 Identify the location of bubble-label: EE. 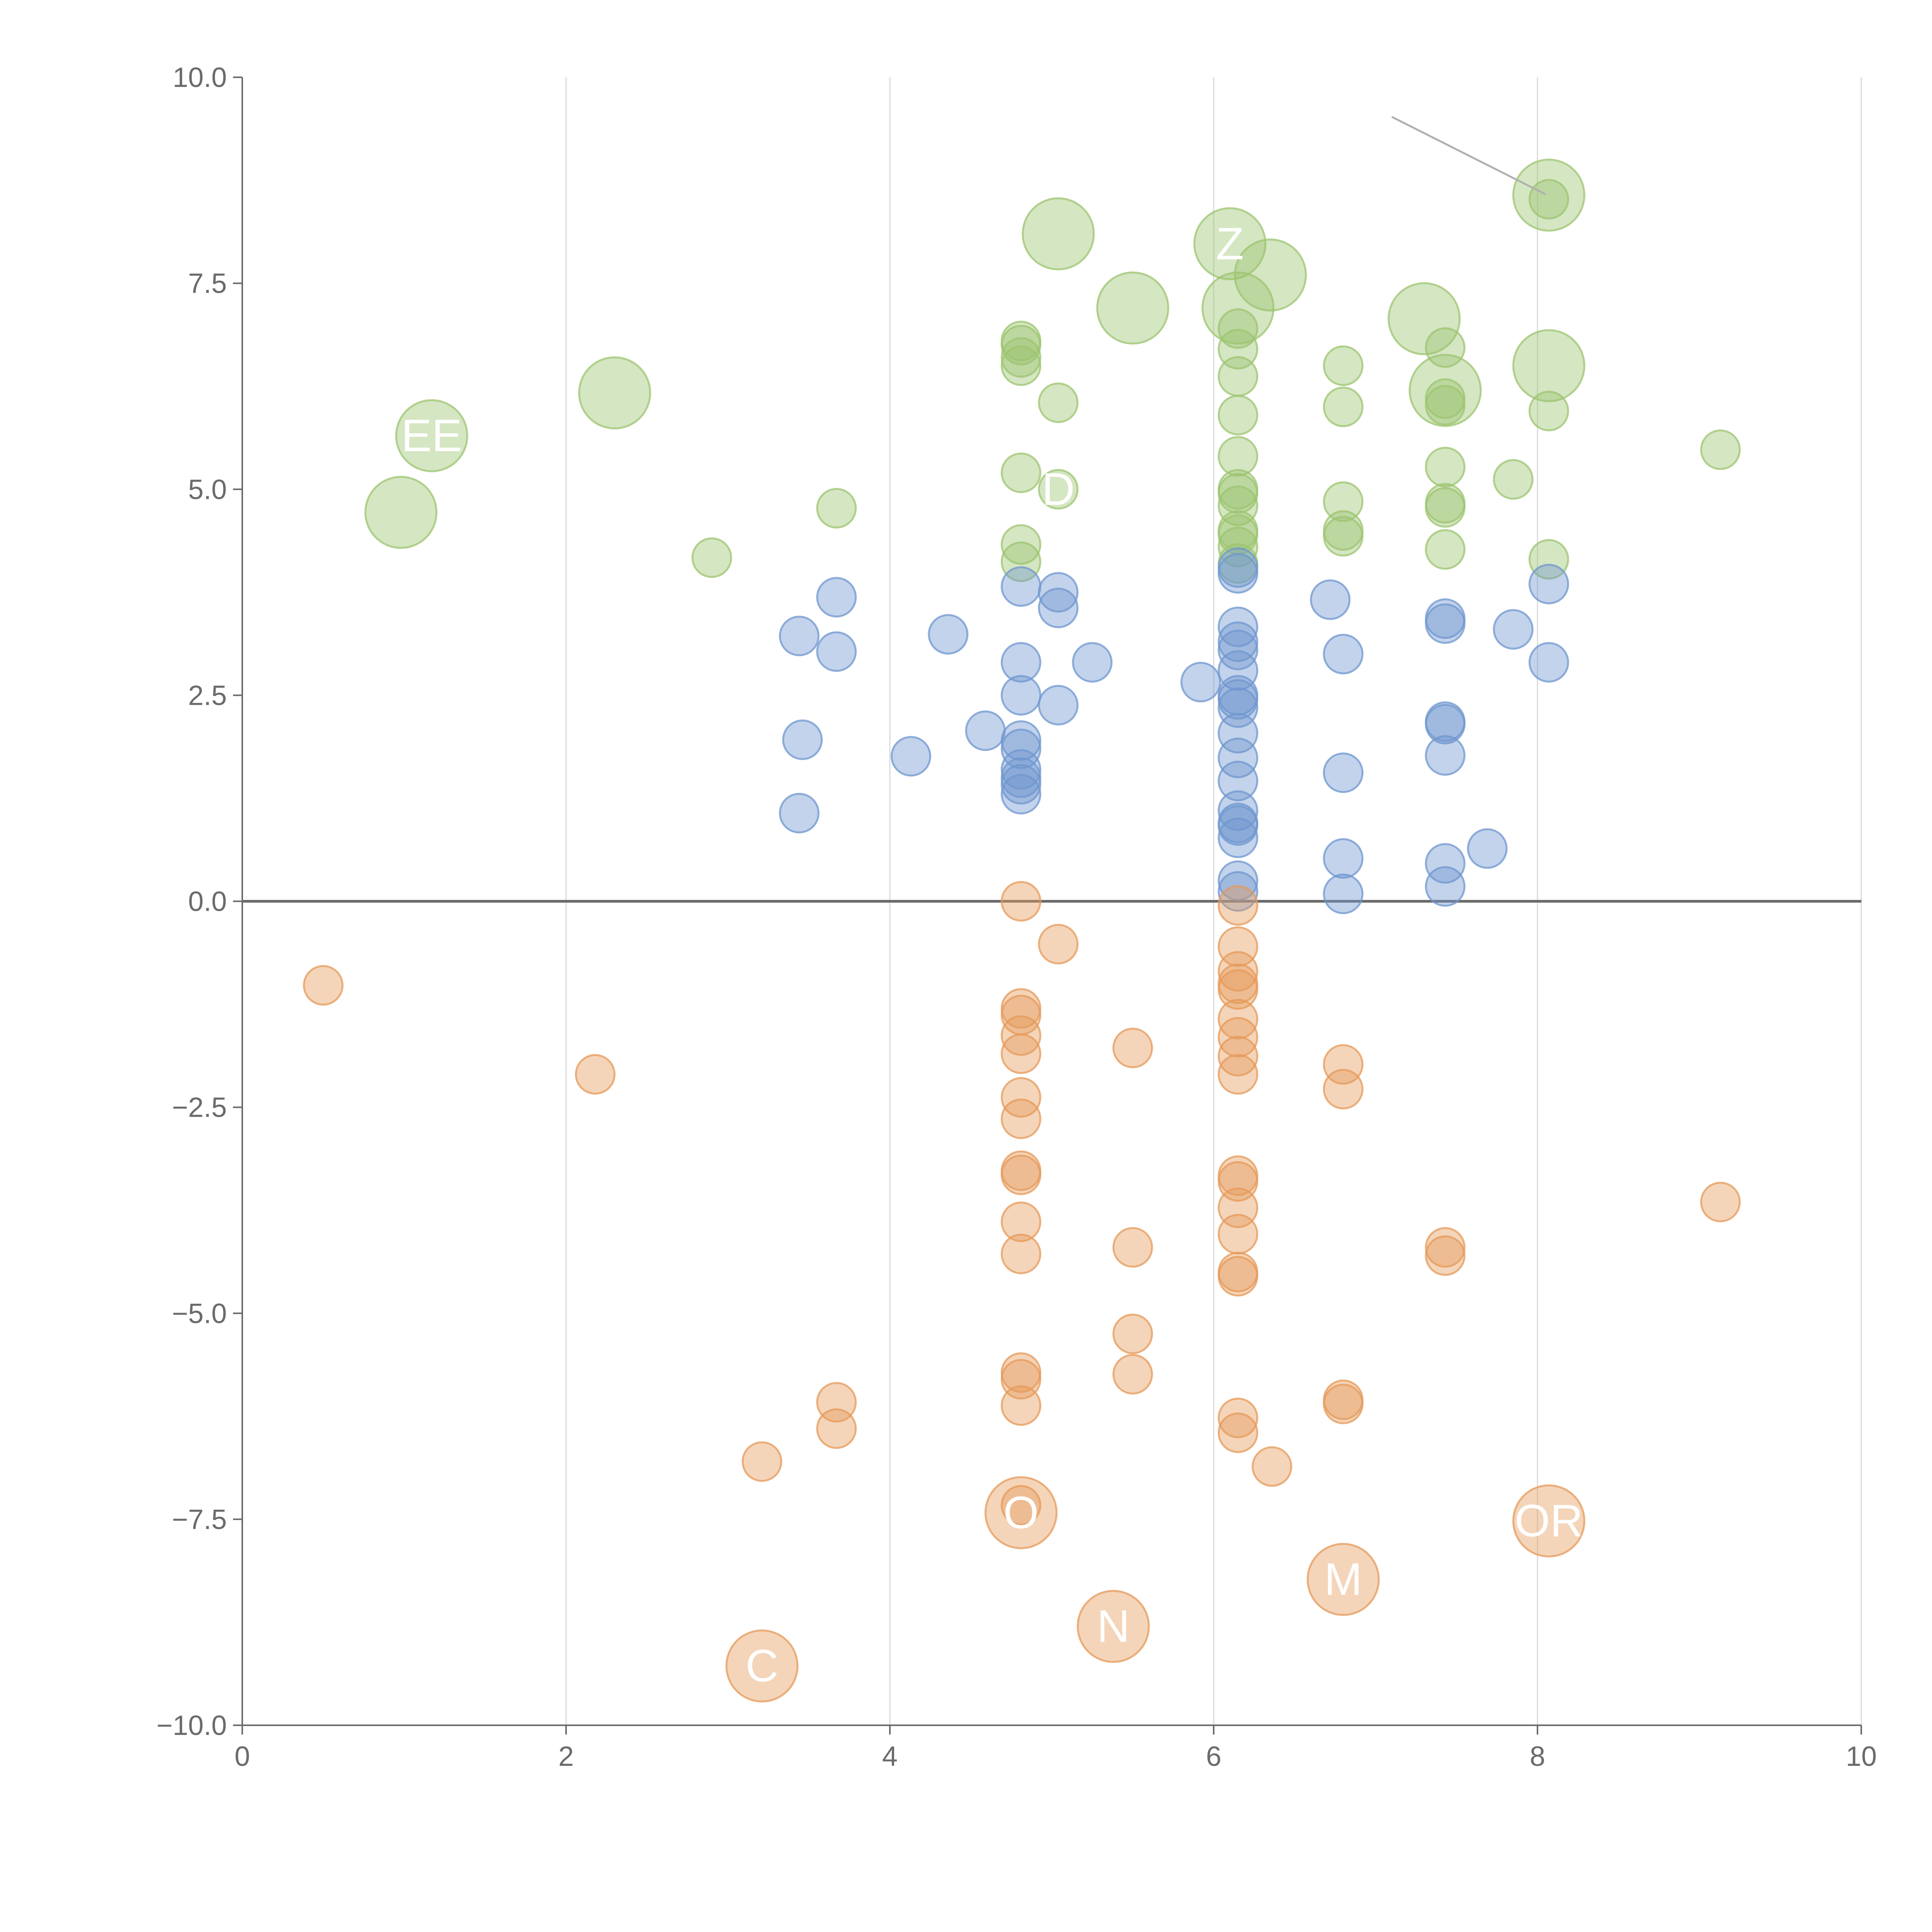
(432, 436).